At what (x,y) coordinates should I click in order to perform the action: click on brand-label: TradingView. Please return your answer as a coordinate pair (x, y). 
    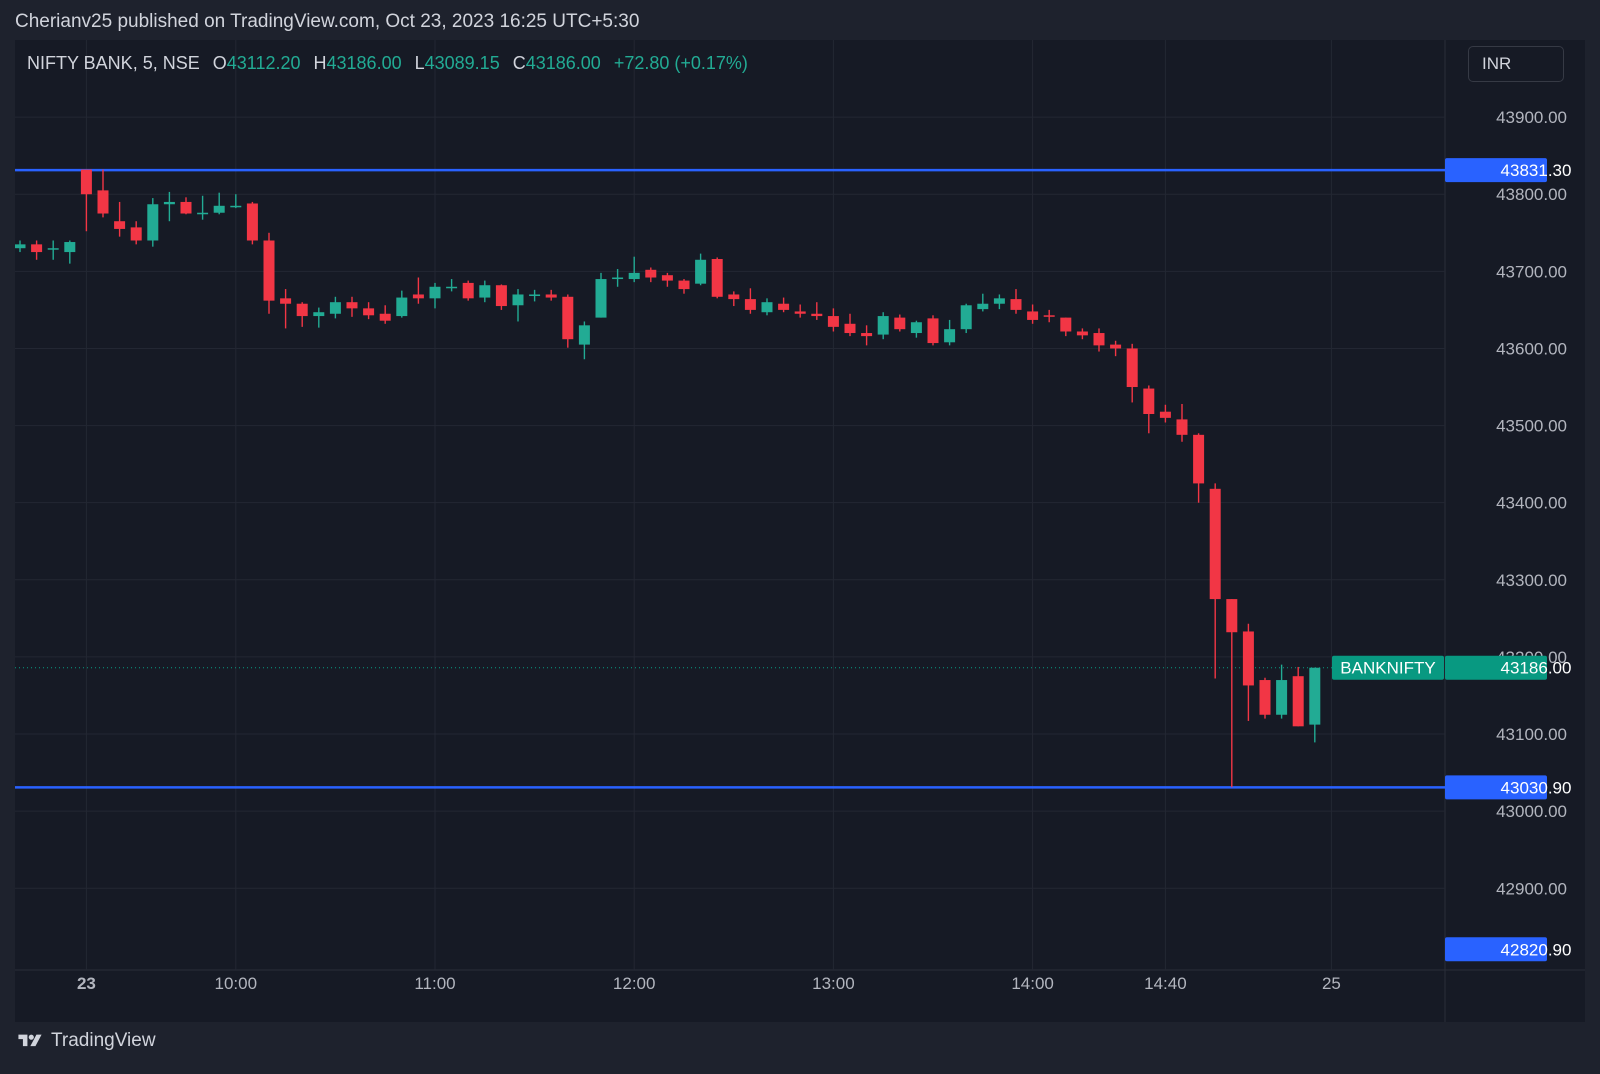
    Looking at the image, I should click on (103, 1040).